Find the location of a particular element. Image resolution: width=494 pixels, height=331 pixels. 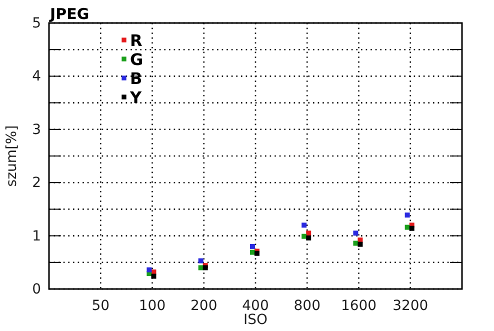

x-tick-label: 800 is located at coordinates (307, 306).